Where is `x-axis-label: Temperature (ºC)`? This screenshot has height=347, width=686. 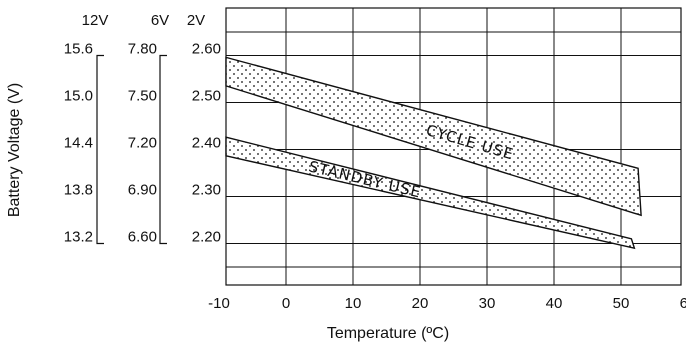
x-axis-label: Temperature (ºC) is located at coordinates (388, 333).